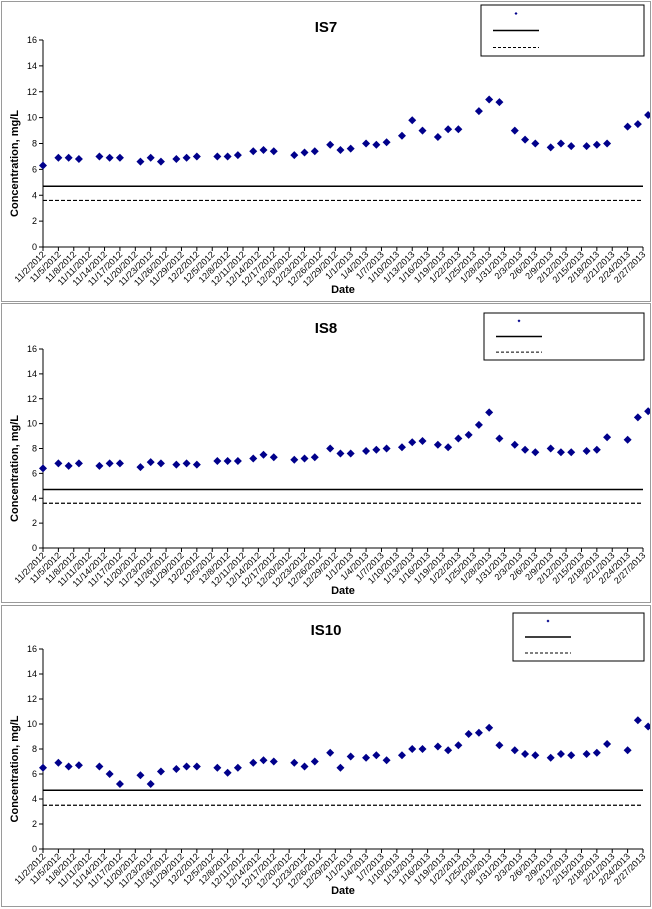 The width and height of the screenshot is (652, 909). Describe the element at coordinates (548, 621) in the screenshot. I see `legend-marker` at that location.